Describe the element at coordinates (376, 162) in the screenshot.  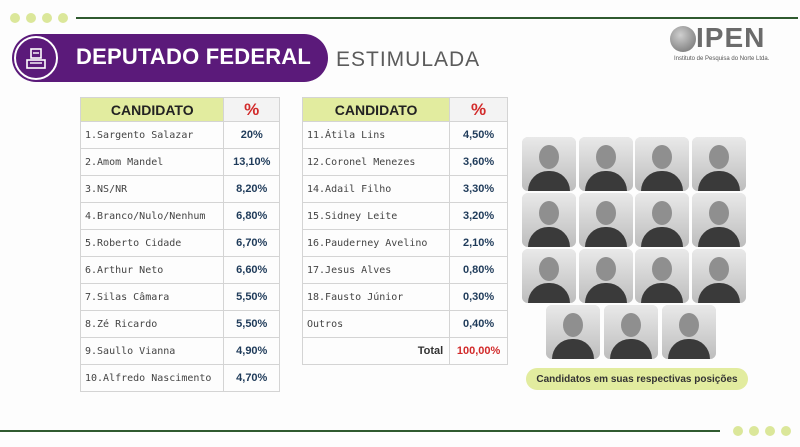
I see `candidate-name: 12.Coronel Menezes` at that location.